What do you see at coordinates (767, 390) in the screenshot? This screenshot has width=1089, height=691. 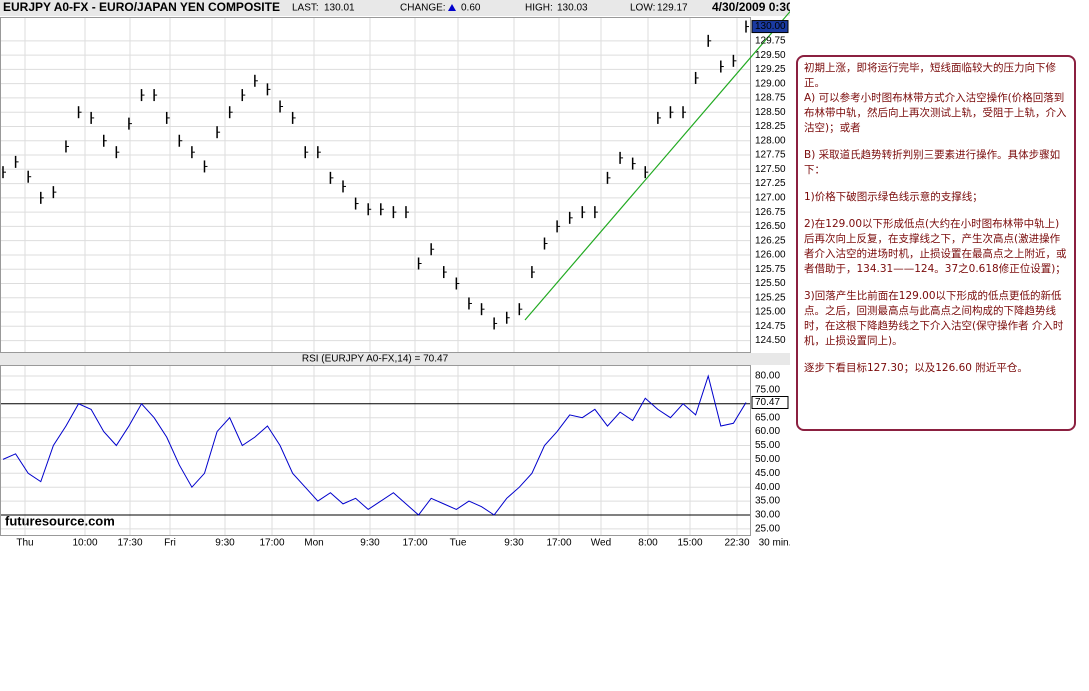 I see `y-tick-label: 75.00` at bounding box center [767, 390].